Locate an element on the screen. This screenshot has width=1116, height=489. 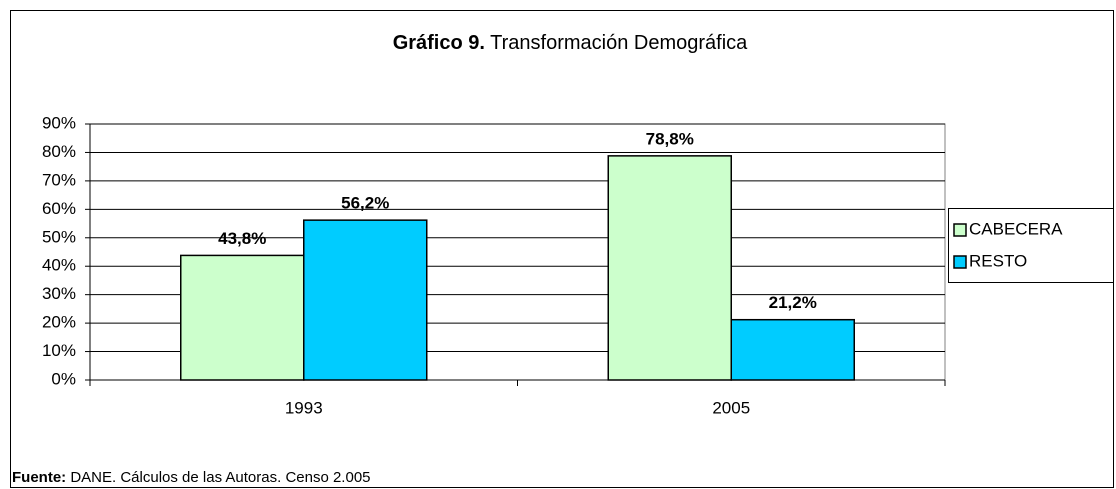
title-label: Gráfico 9. is located at coordinates (439, 43).